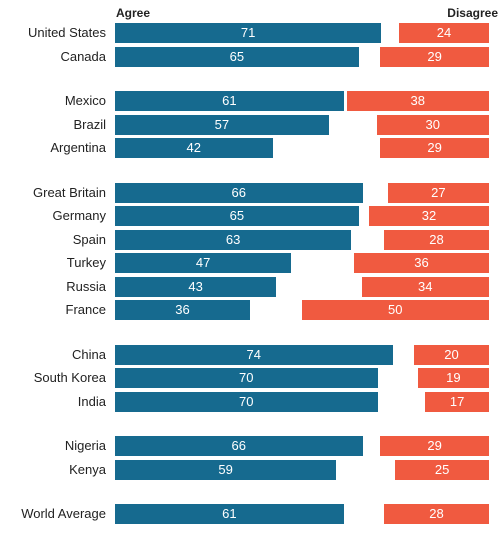  I want to click on agree-value-label: 59, so click(225, 469).